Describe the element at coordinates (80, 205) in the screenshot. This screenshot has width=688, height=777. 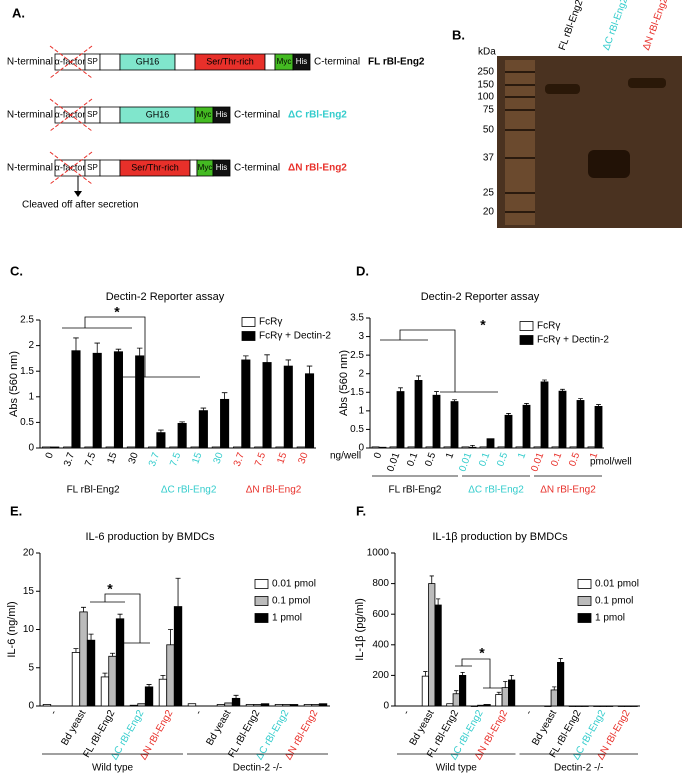
I see `note: Cleaved off after secretion` at that location.